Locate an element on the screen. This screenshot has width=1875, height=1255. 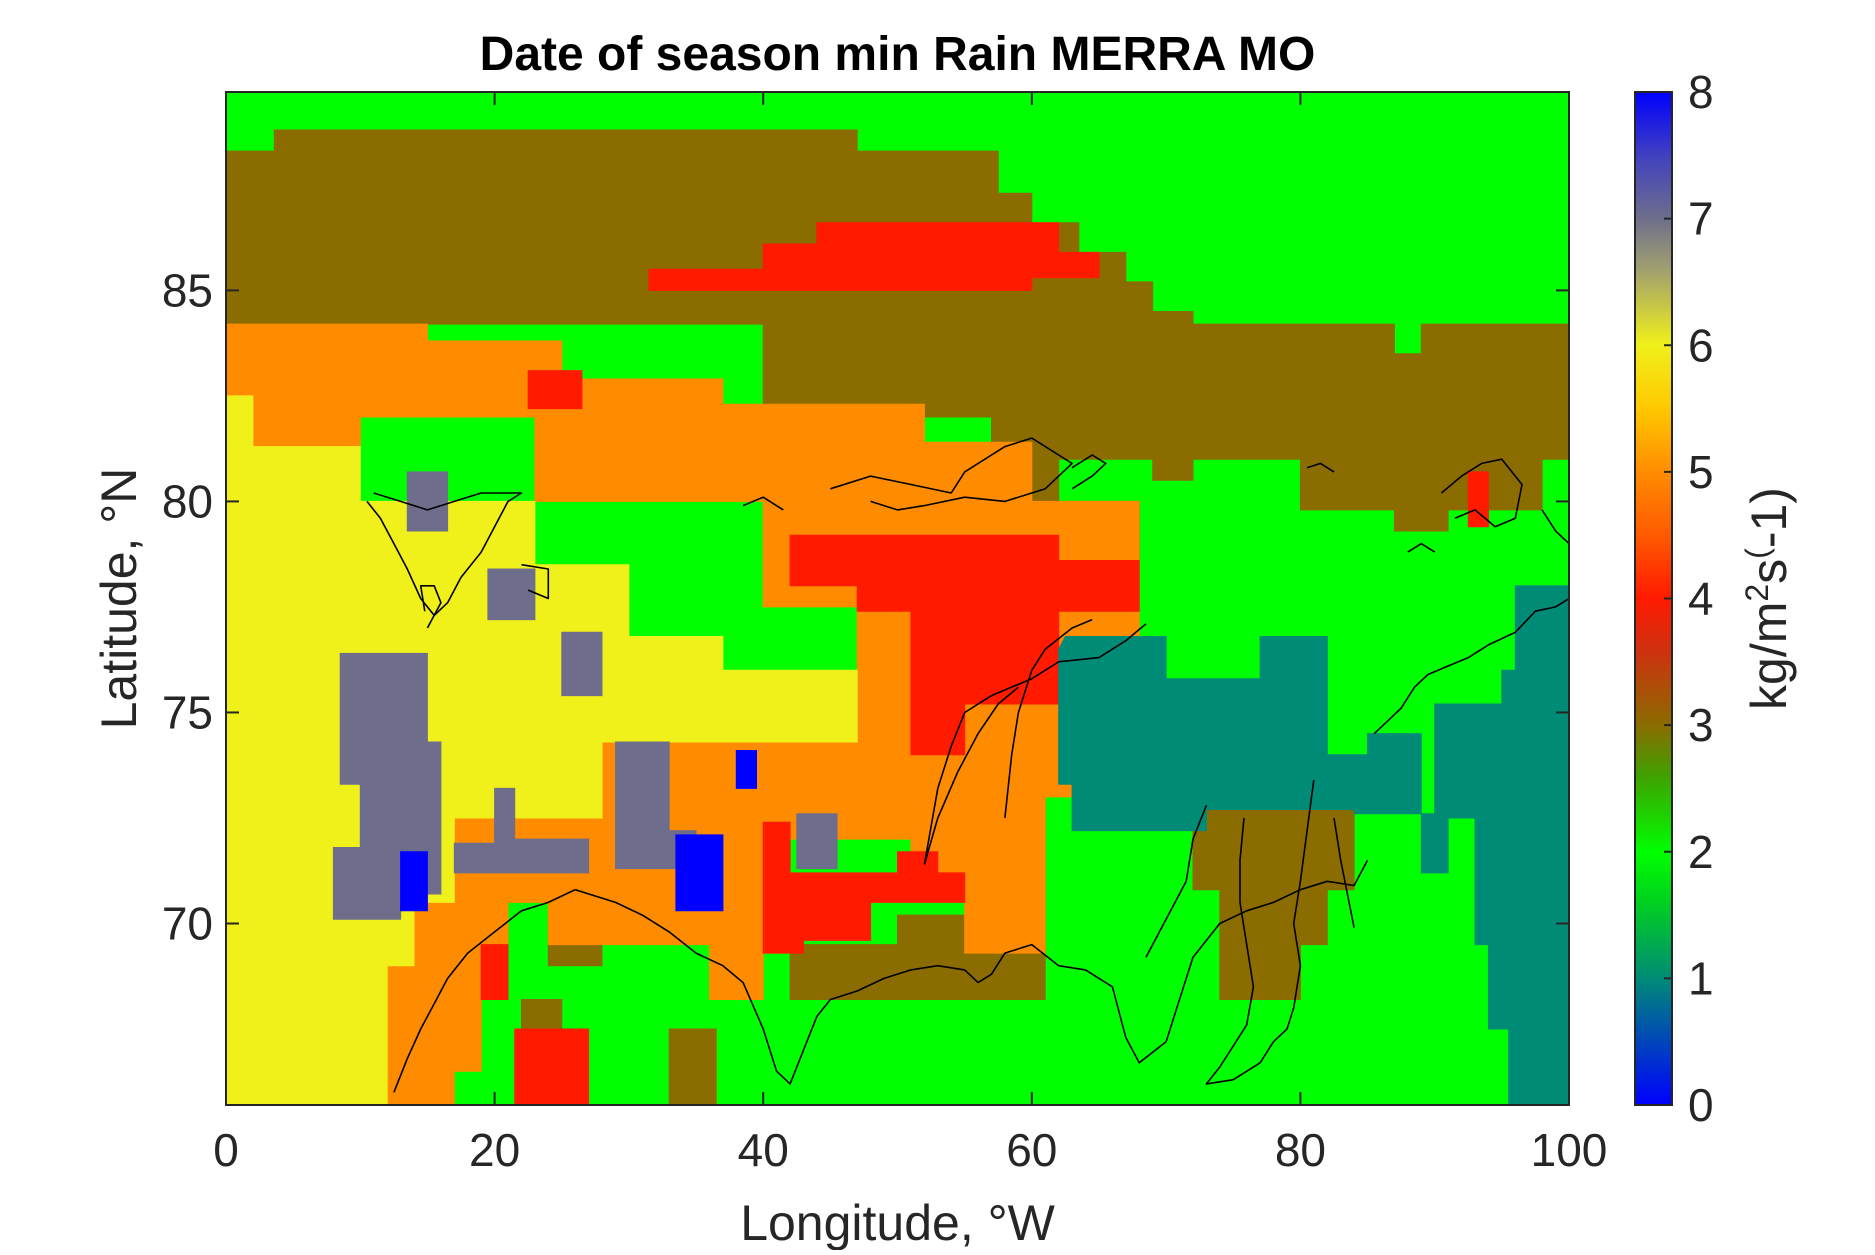
y-tick-label: 70 is located at coordinates (187, 924).